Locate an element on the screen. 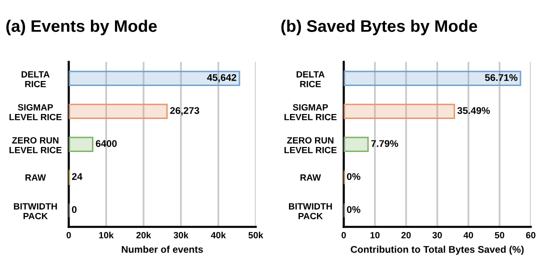 The width and height of the screenshot is (550, 275). data-label: 7.79% is located at coordinates (384, 143).